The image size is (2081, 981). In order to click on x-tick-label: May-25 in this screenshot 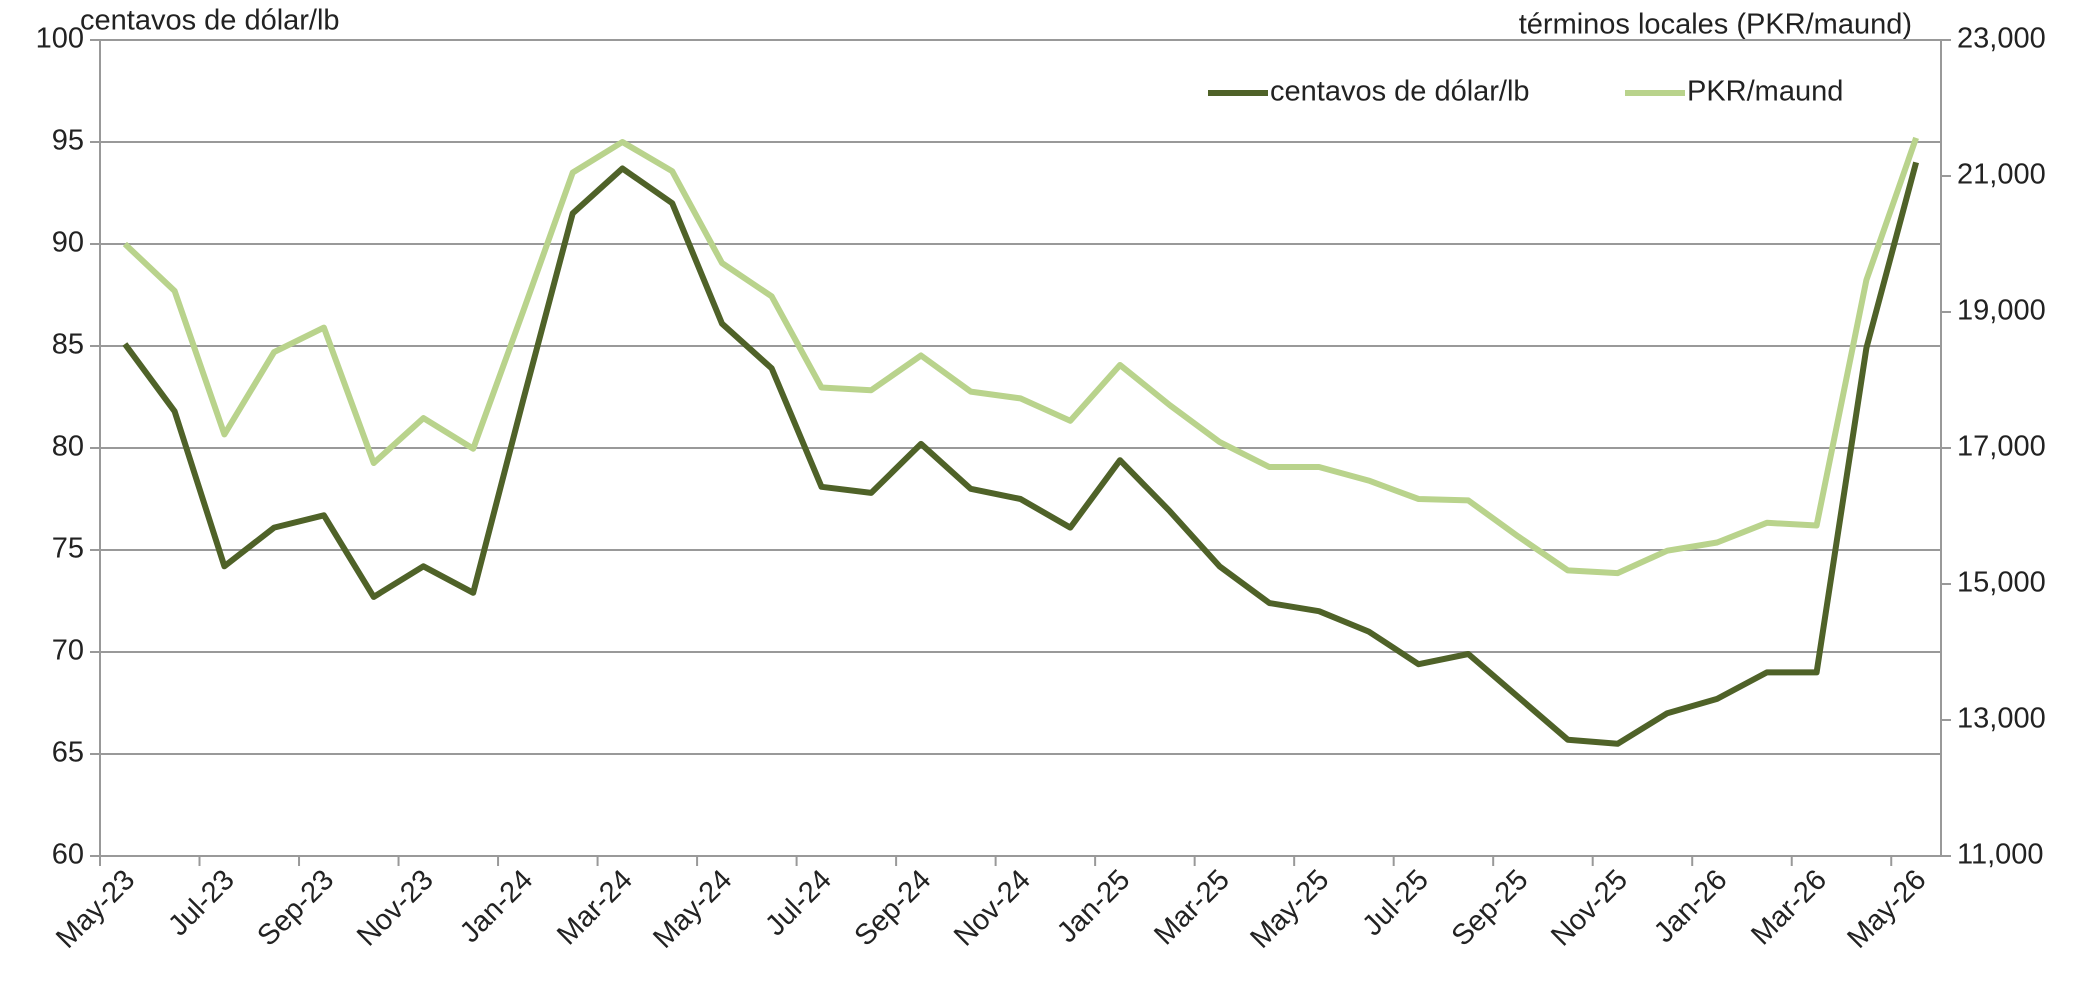, I will do `click(1289, 909)`.